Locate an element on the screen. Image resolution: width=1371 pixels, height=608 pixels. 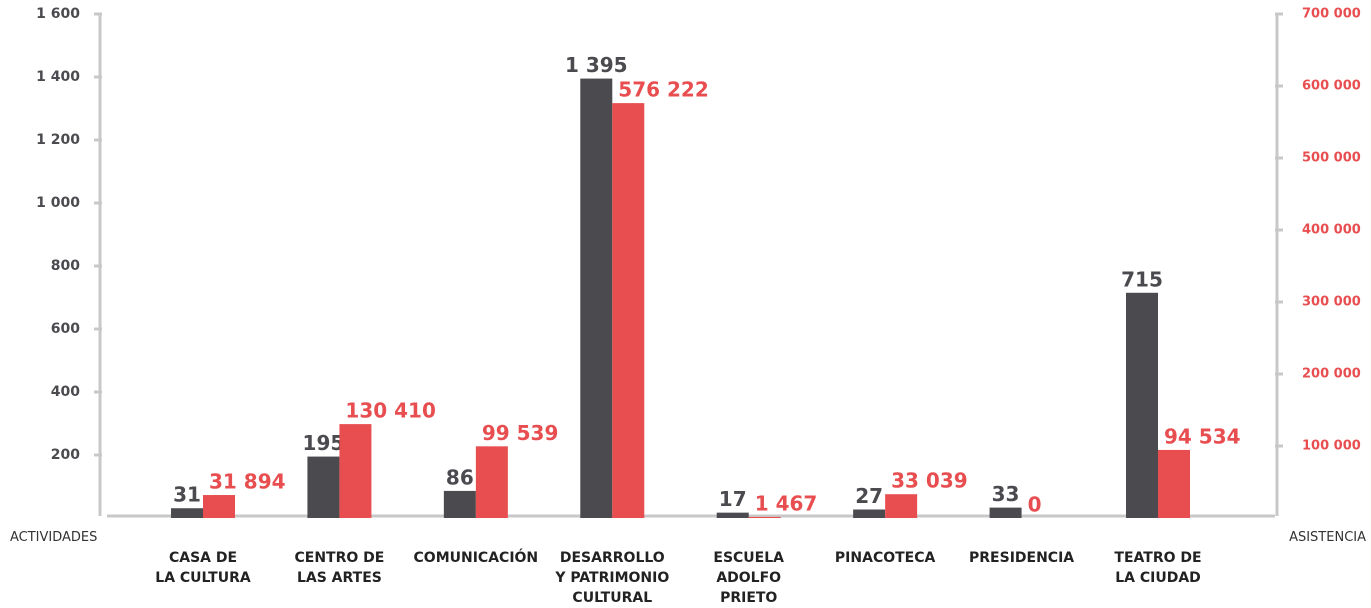
y2-tick-label: 500 000 is located at coordinates (1331, 158).